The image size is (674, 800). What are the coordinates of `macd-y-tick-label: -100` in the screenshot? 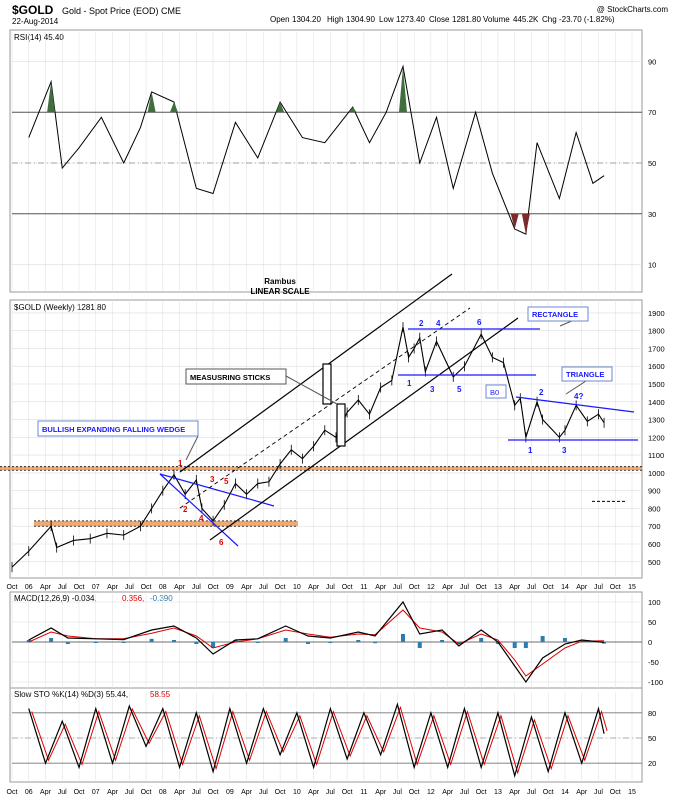 It's located at (655, 682).